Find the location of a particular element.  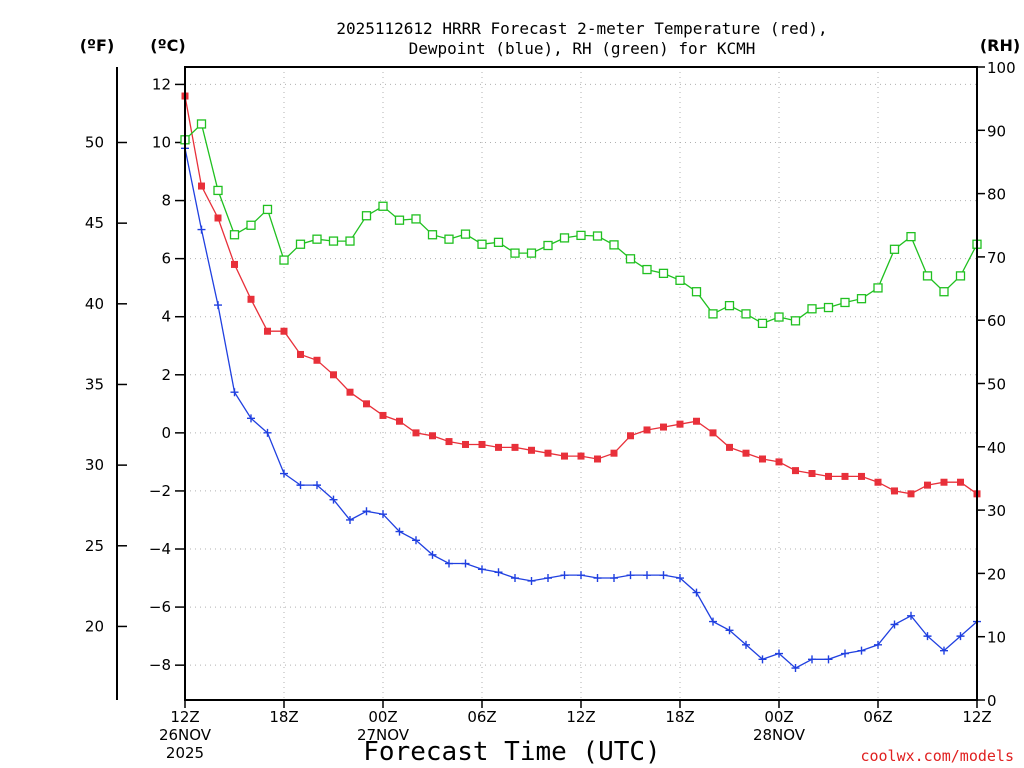

rh-tick-label: 100 is located at coordinates (1001, 68).